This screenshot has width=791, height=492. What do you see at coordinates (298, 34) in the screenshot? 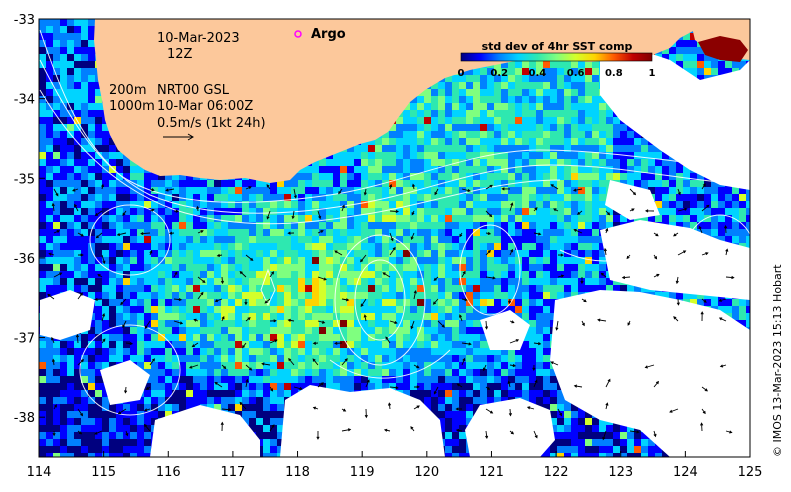
I see `argo-marker-icon` at bounding box center [298, 34].